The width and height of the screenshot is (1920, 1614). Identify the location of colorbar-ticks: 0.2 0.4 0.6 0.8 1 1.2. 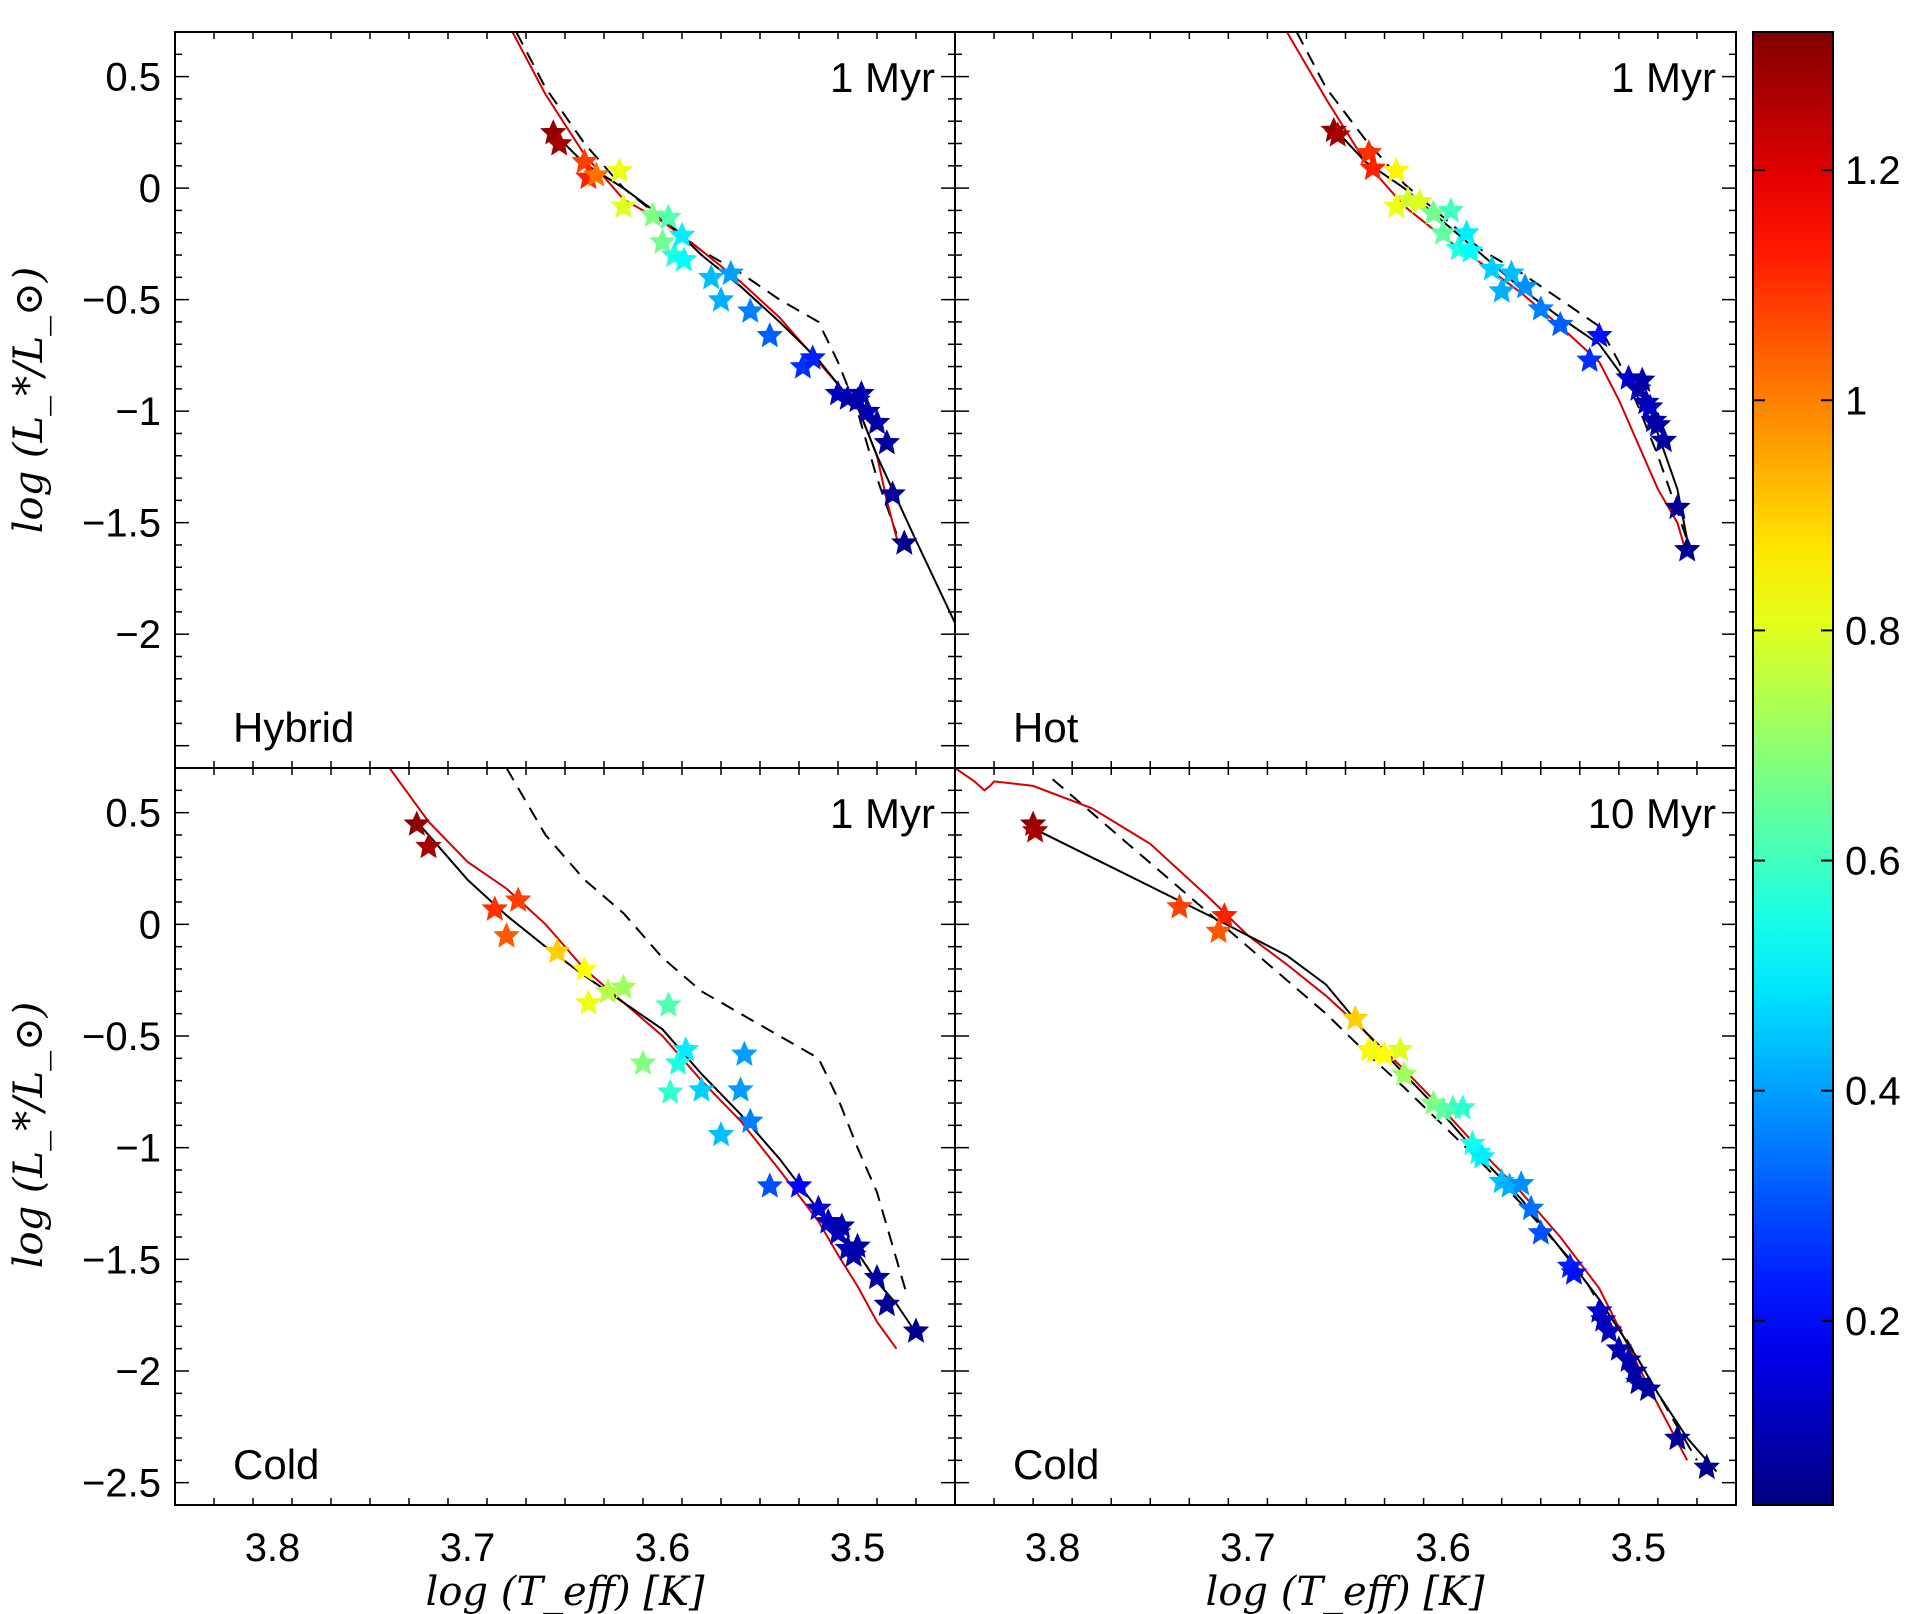
(1827, 746).